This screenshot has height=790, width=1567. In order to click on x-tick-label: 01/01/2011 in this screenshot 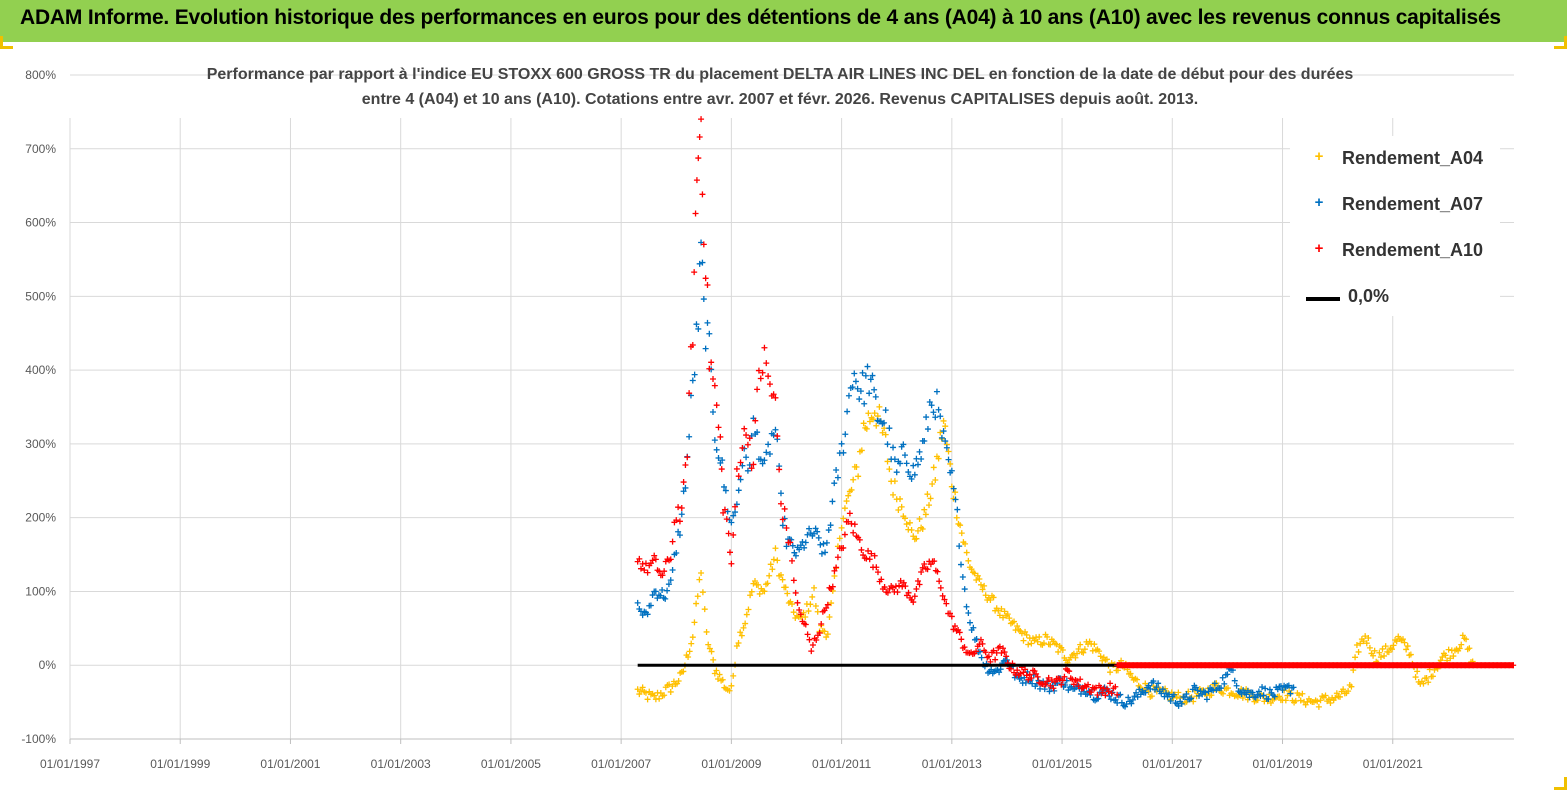, I will do `click(841, 764)`.